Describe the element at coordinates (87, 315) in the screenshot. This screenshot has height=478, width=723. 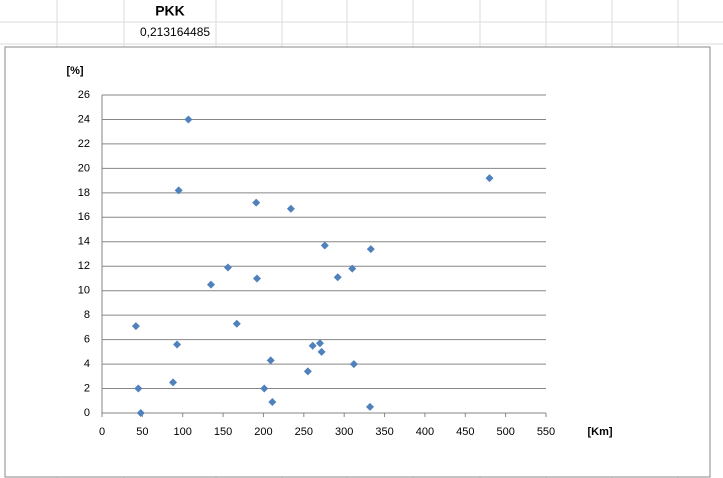
I see `y-tick-label: 8` at that location.